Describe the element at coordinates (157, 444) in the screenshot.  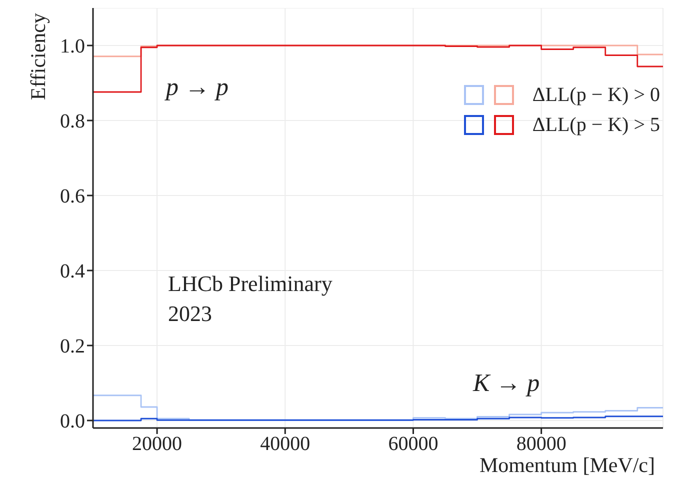
I see `x-tick-label: 20000` at that location.